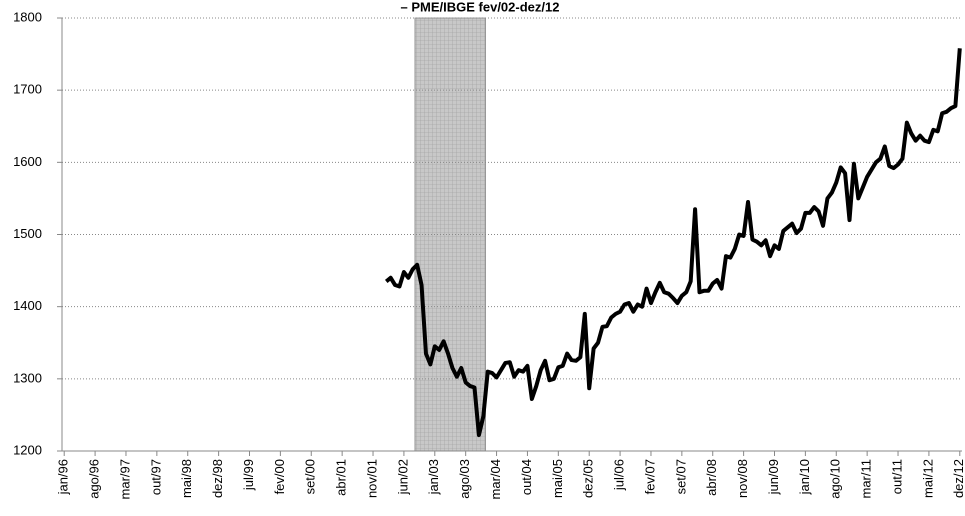 This screenshot has height=516, width=965. Describe the element at coordinates (773, 477) in the screenshot. I see `x-tick-label: jun/09` at that location.